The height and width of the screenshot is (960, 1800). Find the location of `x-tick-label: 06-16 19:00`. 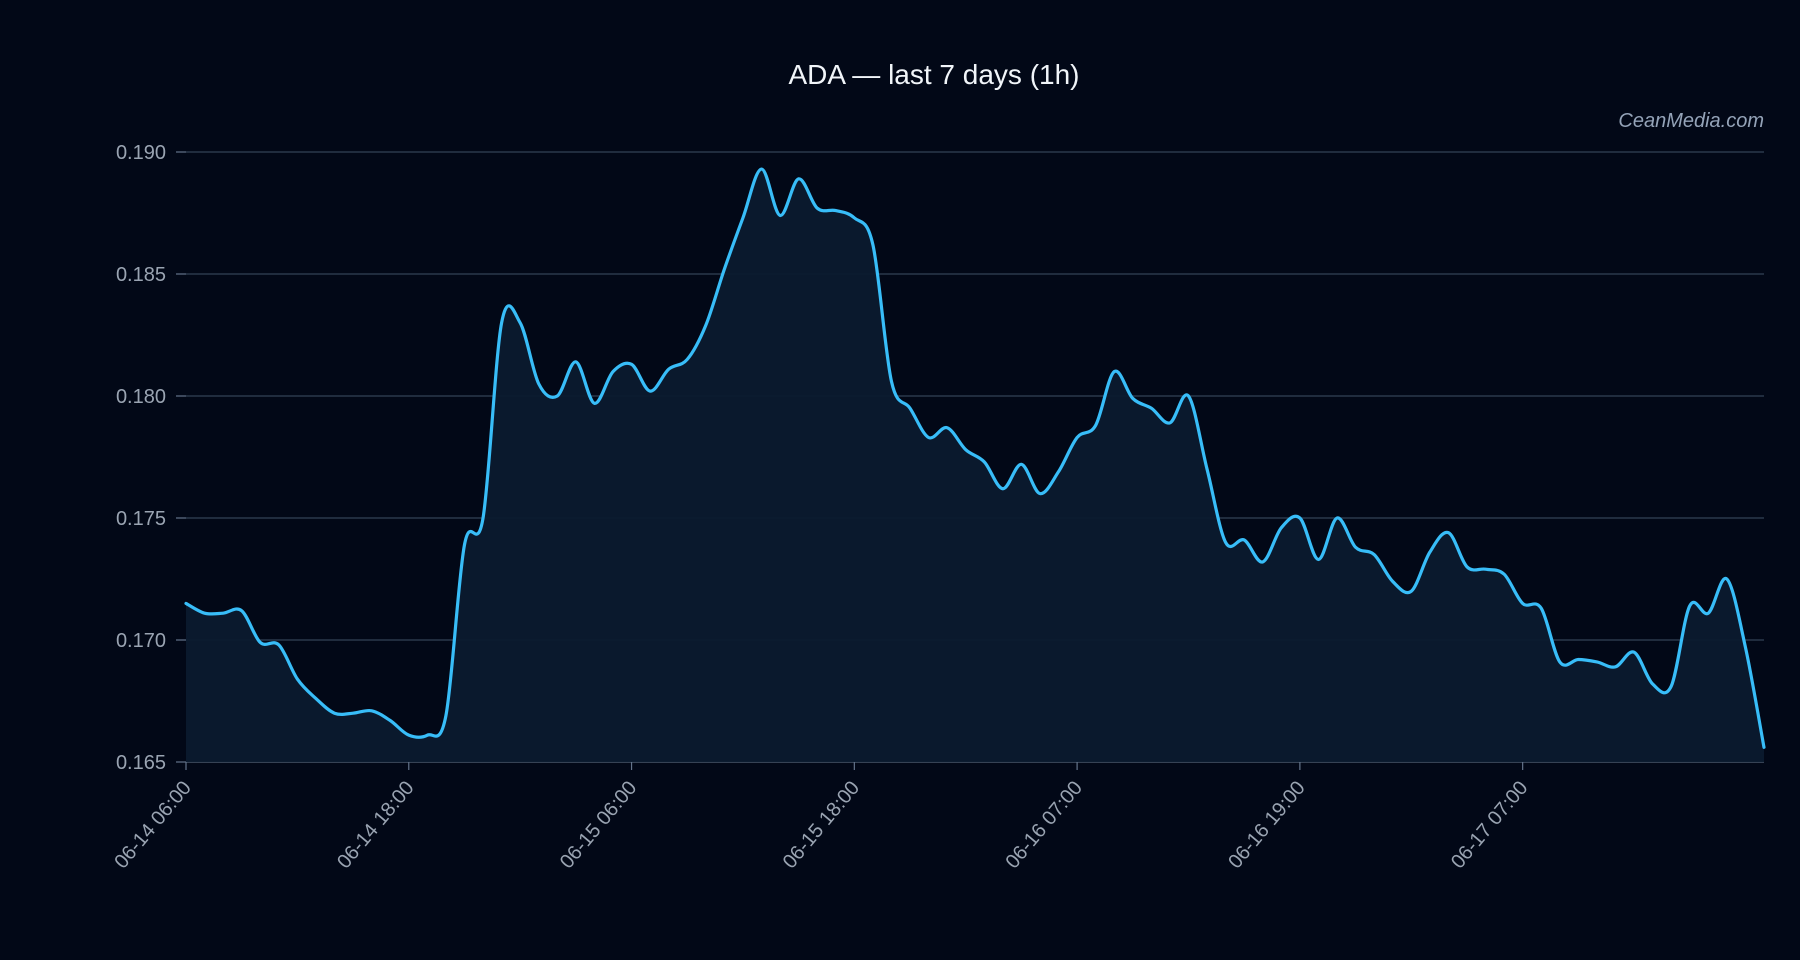

x-tick-label: 06-16 19:00 is located at coordinates (1266, 825).